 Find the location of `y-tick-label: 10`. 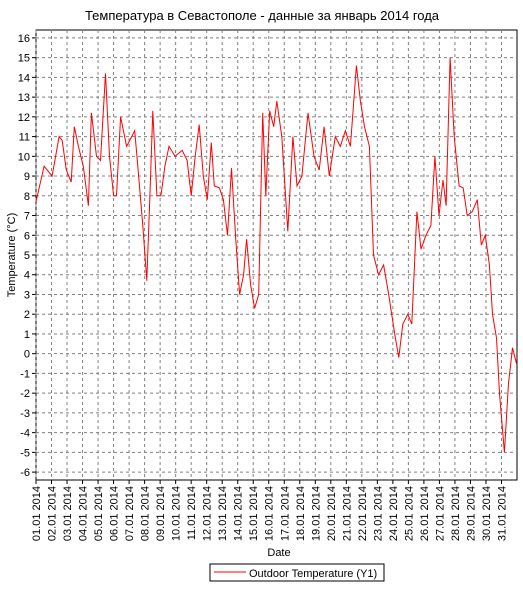

y-tick-label: 10 is located at coordinates (24, 157).